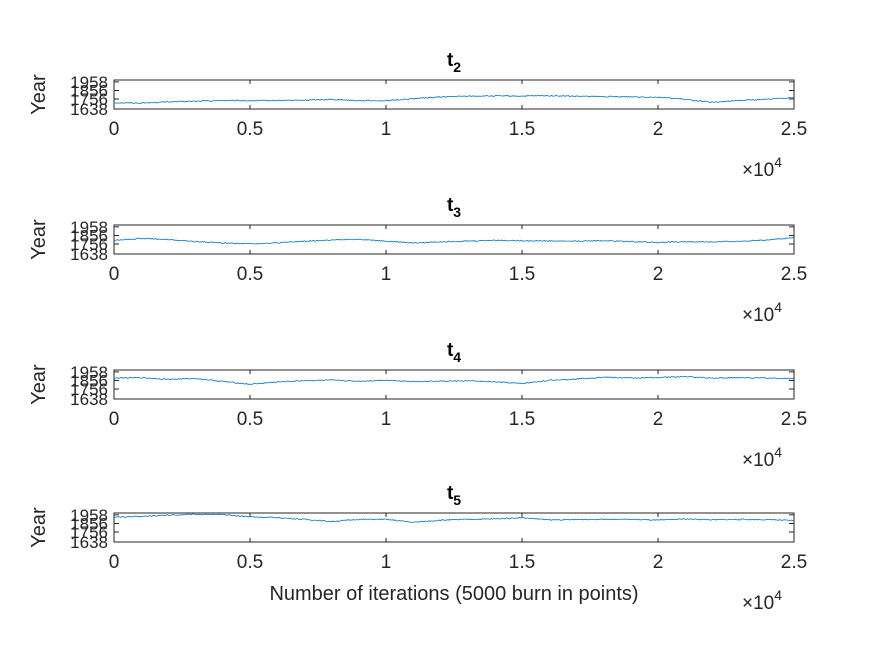  I want to click on subplot-title: t3, so click(454, 207).